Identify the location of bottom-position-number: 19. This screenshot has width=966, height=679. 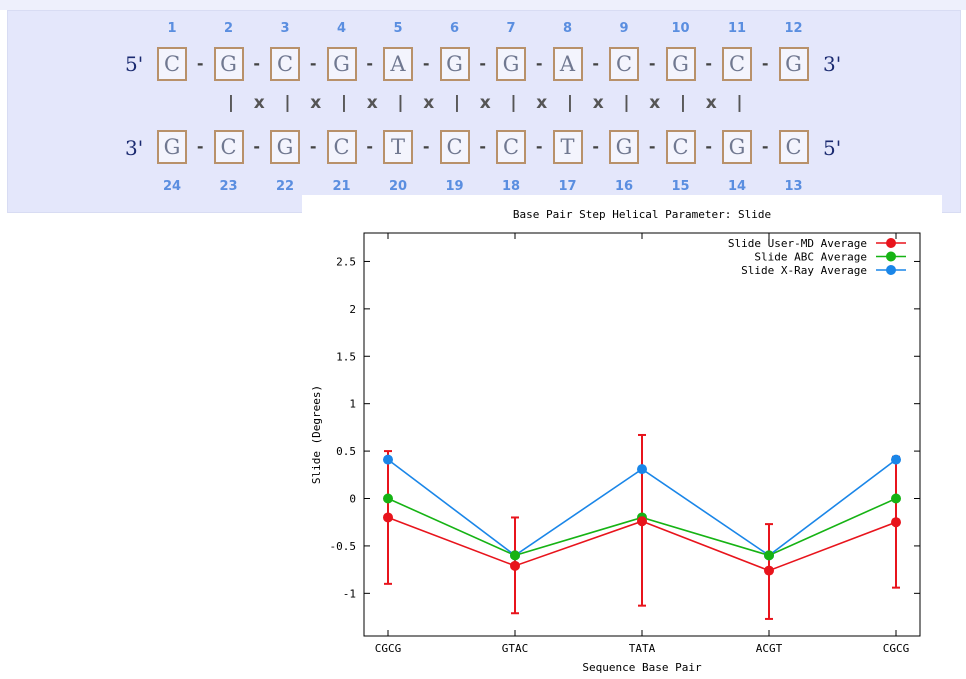
(454, 186).